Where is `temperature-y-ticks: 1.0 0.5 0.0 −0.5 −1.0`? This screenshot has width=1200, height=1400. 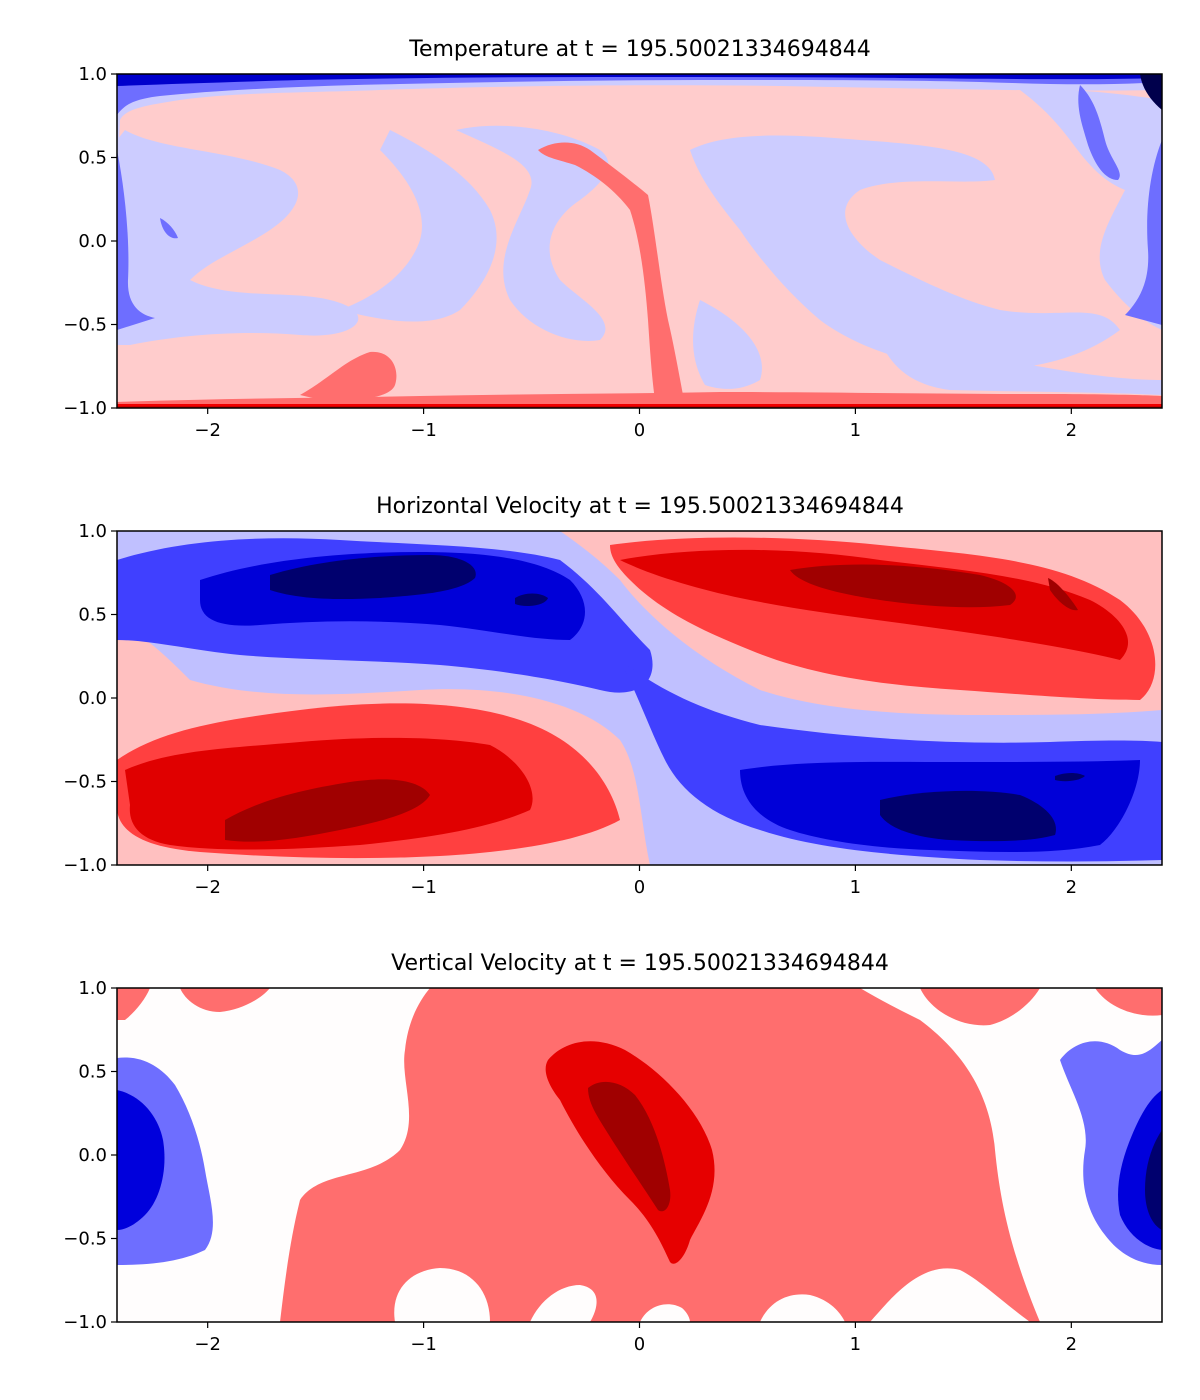 temperature-y-ticks: 1.0 0.5 0.0 −0.5 −1.0 is located at coordinates (90, 241).